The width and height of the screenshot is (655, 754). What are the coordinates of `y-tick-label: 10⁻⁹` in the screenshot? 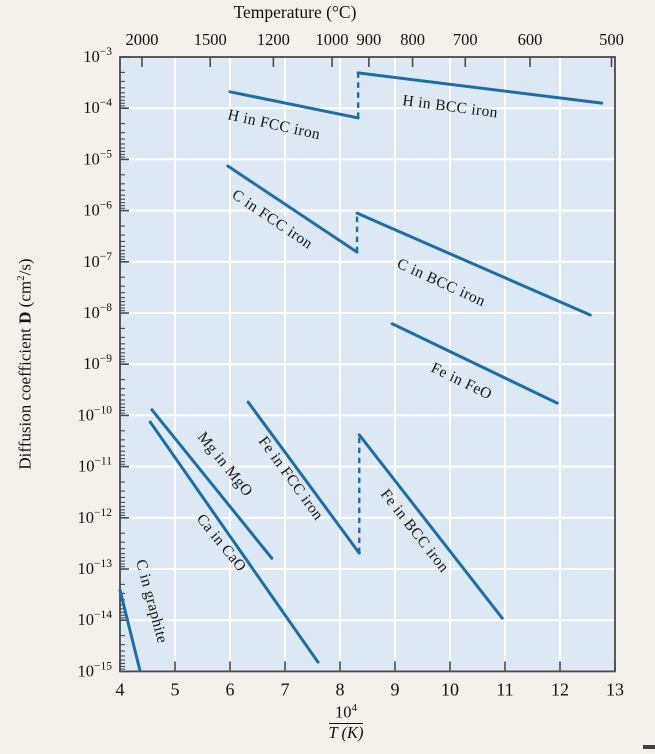 It's located at (97, 363).